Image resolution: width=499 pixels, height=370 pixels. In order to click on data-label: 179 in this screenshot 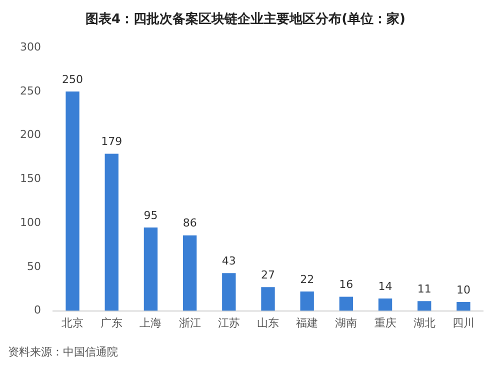, I will do `click(111, 141)`.